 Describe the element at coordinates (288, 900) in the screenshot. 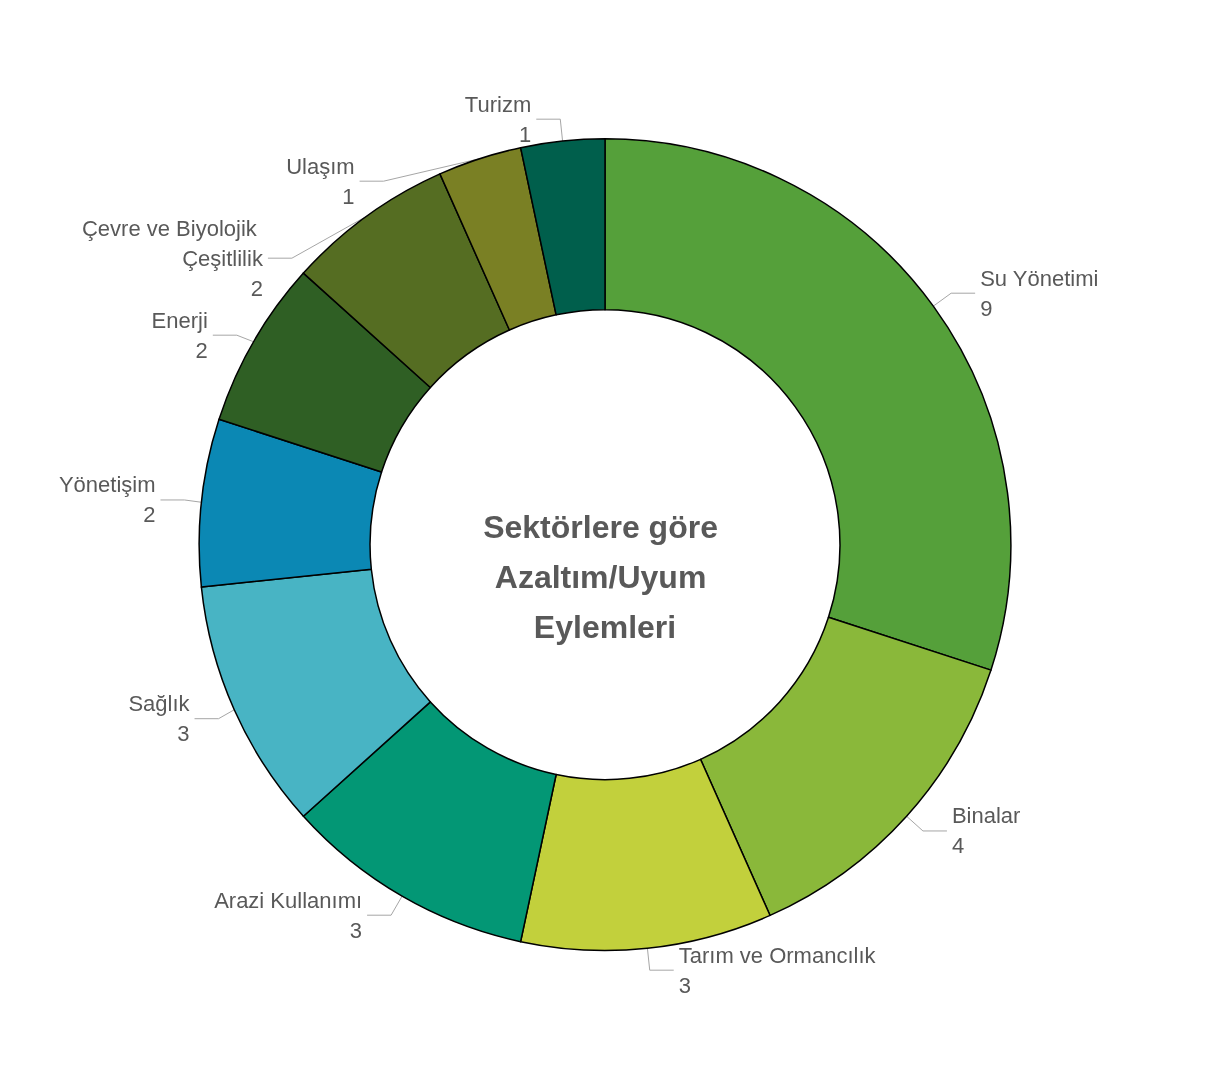

I see `slice-label: Arazi Kullanımı` at that location.